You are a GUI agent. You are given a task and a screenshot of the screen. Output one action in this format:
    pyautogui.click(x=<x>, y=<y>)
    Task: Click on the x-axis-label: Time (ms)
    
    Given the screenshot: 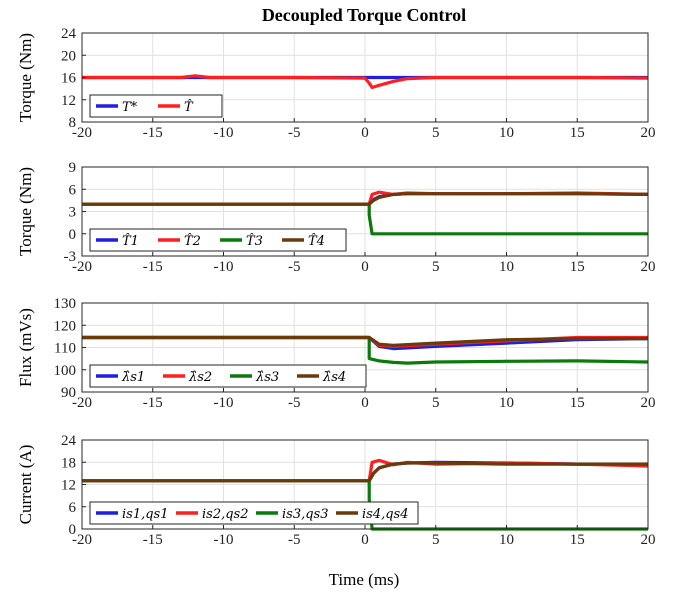 What is the action you would take?
    pyautogui.click(x=364, y=579)
    